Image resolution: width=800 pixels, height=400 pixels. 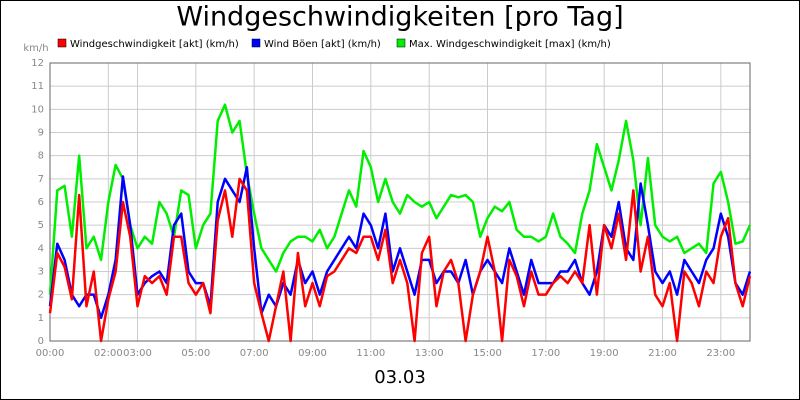 I want to click on y-tick-label: 0, so click(x=41, y=341).